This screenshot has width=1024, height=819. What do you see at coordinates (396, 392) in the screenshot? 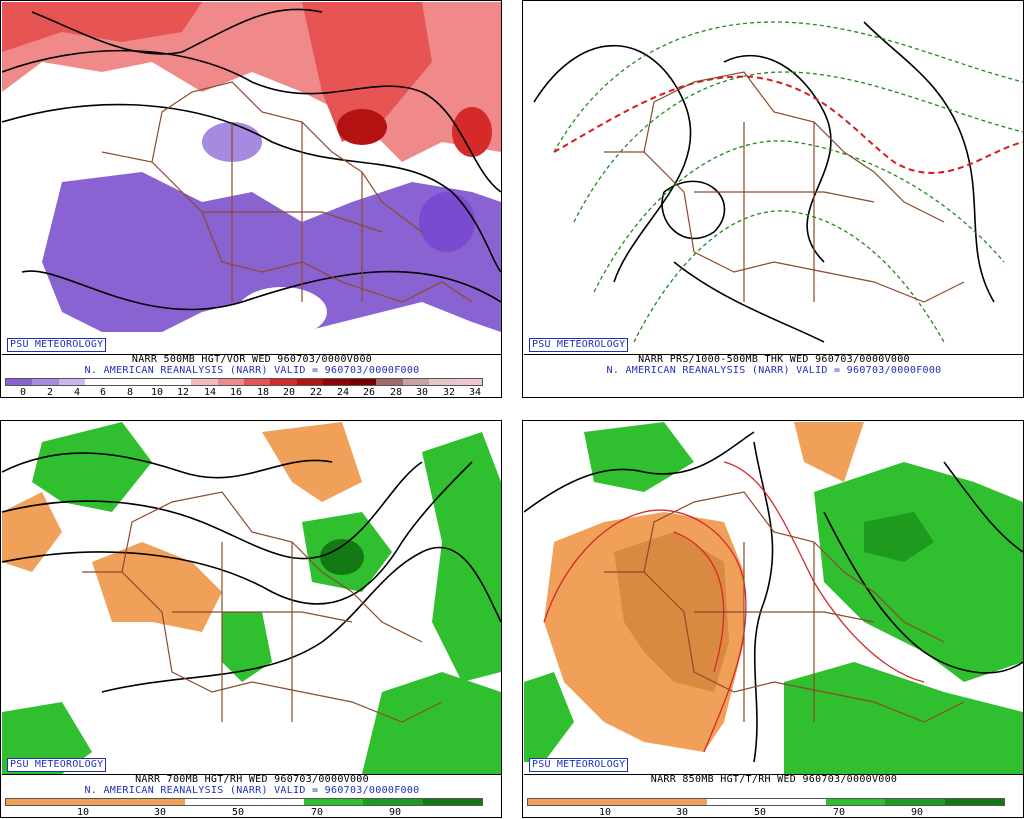
I see `tick-label: 28` at bounding box center [396, 392].